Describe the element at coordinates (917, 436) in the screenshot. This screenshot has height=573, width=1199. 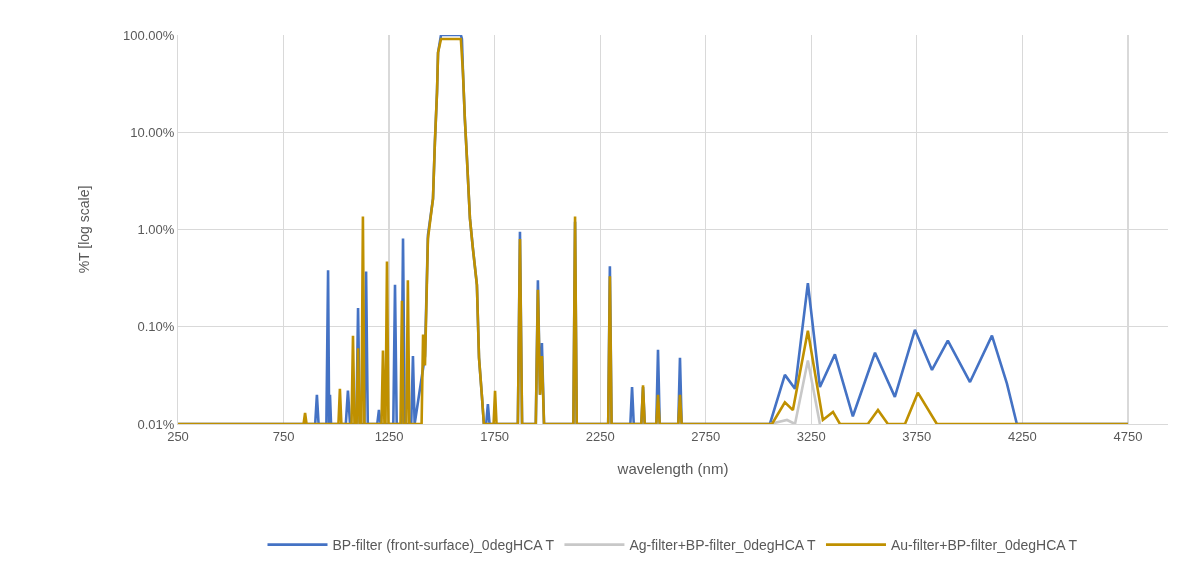
I see `x-tick-label: 3750` at that location.